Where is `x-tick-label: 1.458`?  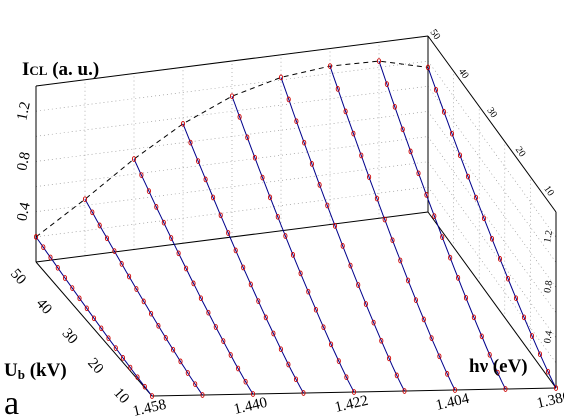 x-tick-label: 1.458 is located at coordinates (149, 408).